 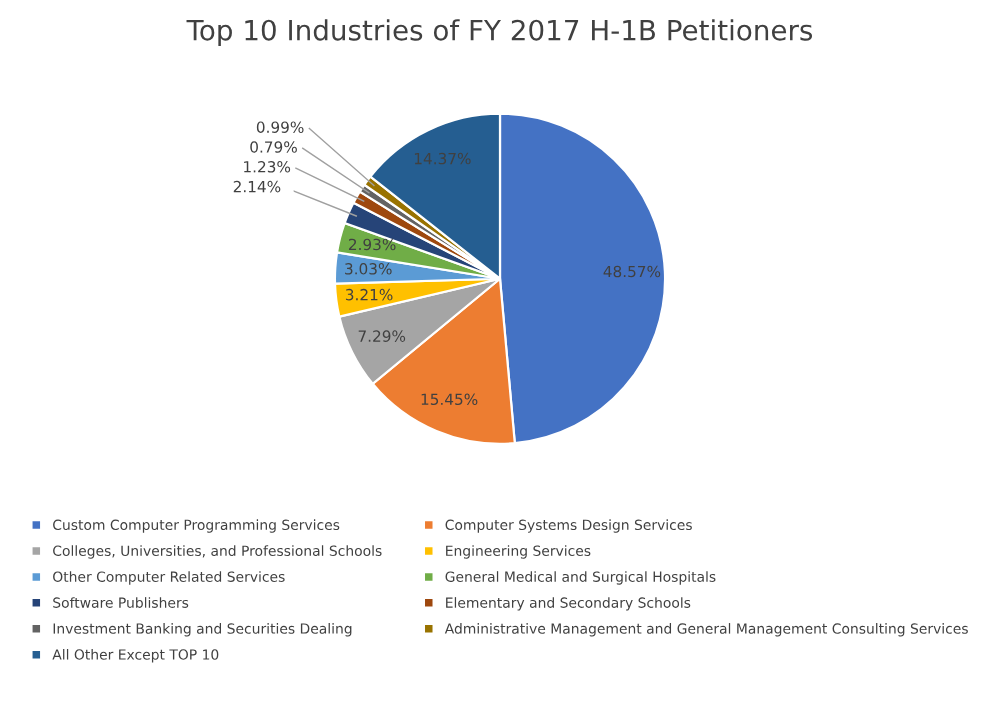 What do you see at coordinates (499, 33) in the screenshot?
I see `chart-title: Top 10 Industries of FY 2017 H-1B Petitioners` at bounding box center [499, 33].